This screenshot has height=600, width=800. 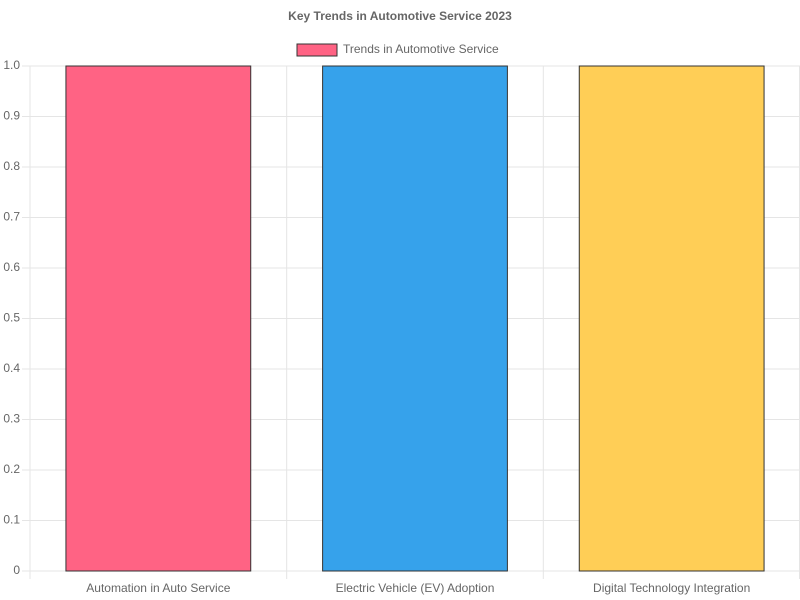 What do you see at coordinates (11, 116) in the screenshot?
I see `y-tick-label: 0.9` at bounding box center [11, 116].